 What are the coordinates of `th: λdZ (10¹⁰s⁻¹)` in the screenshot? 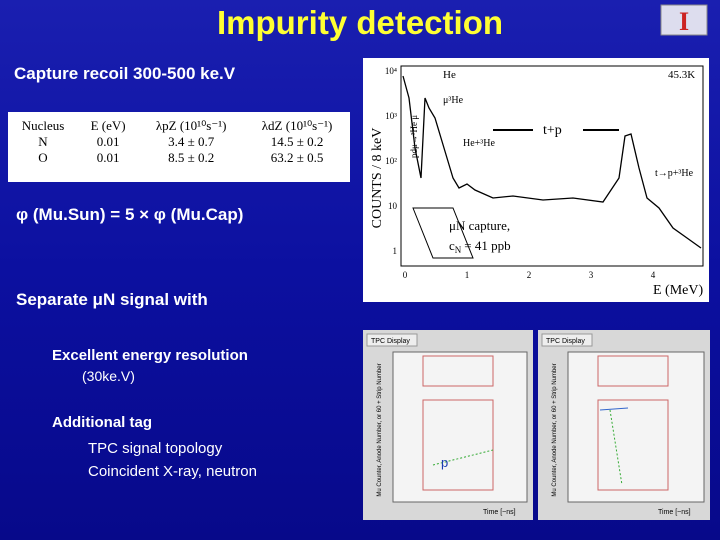 It's located at (297, 125).